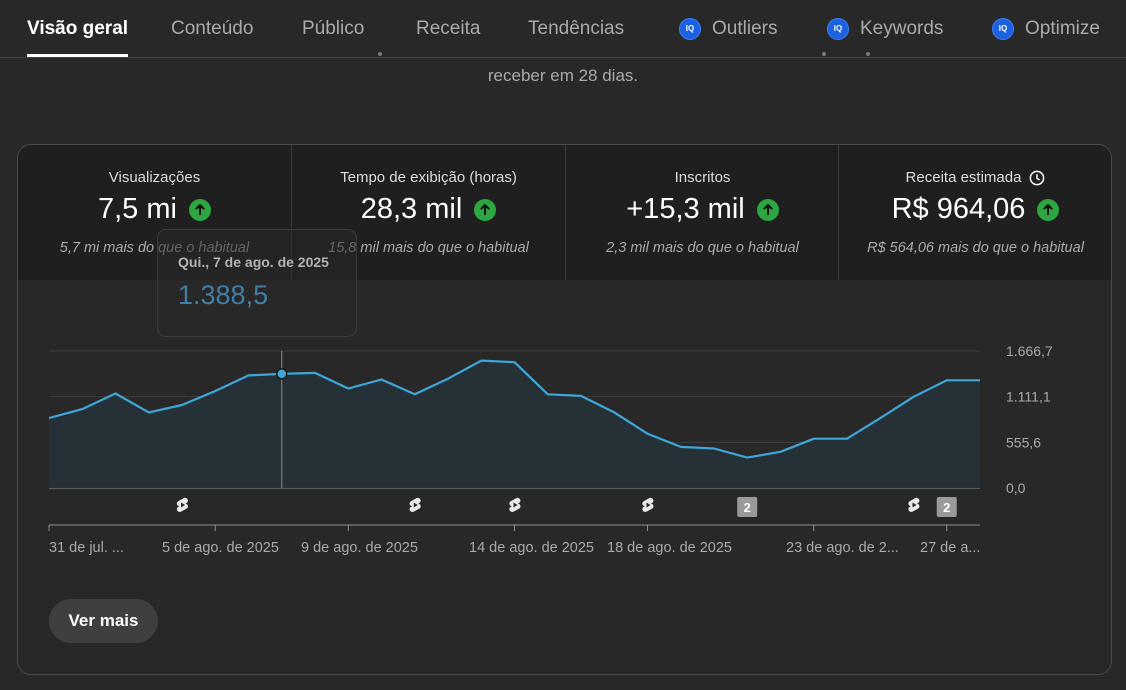 Image resolution: width=1126 pixels, height=690 pixels. I want to click on tab-revenue: Receita, so click(448, 28).